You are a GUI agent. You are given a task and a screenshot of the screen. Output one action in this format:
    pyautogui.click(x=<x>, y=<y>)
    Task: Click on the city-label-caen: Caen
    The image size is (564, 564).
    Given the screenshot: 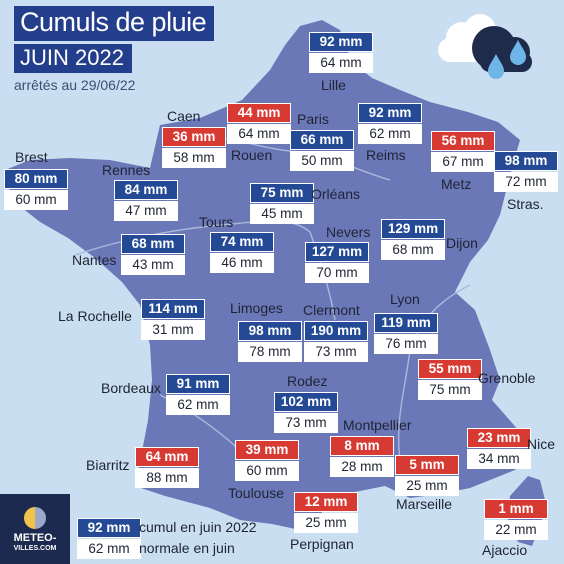 What is the action you would take?
    pyautogui.click(x=184, y=116)
    